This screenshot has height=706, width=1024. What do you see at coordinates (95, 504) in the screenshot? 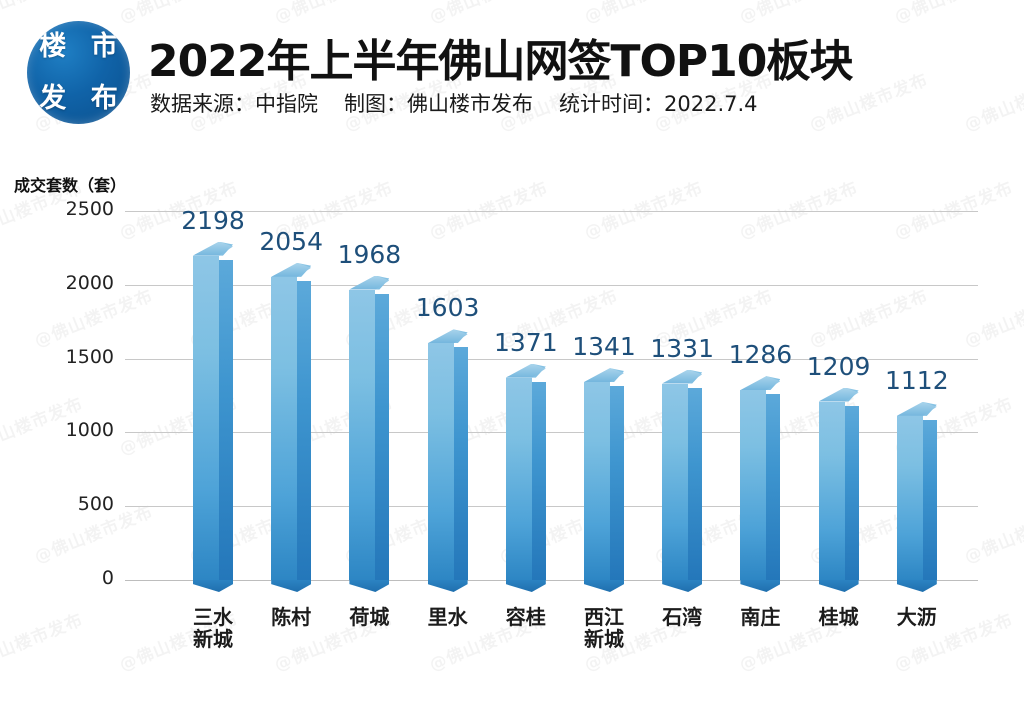
I see `y-axis-tick: 500` at bounding box center [95, 504].